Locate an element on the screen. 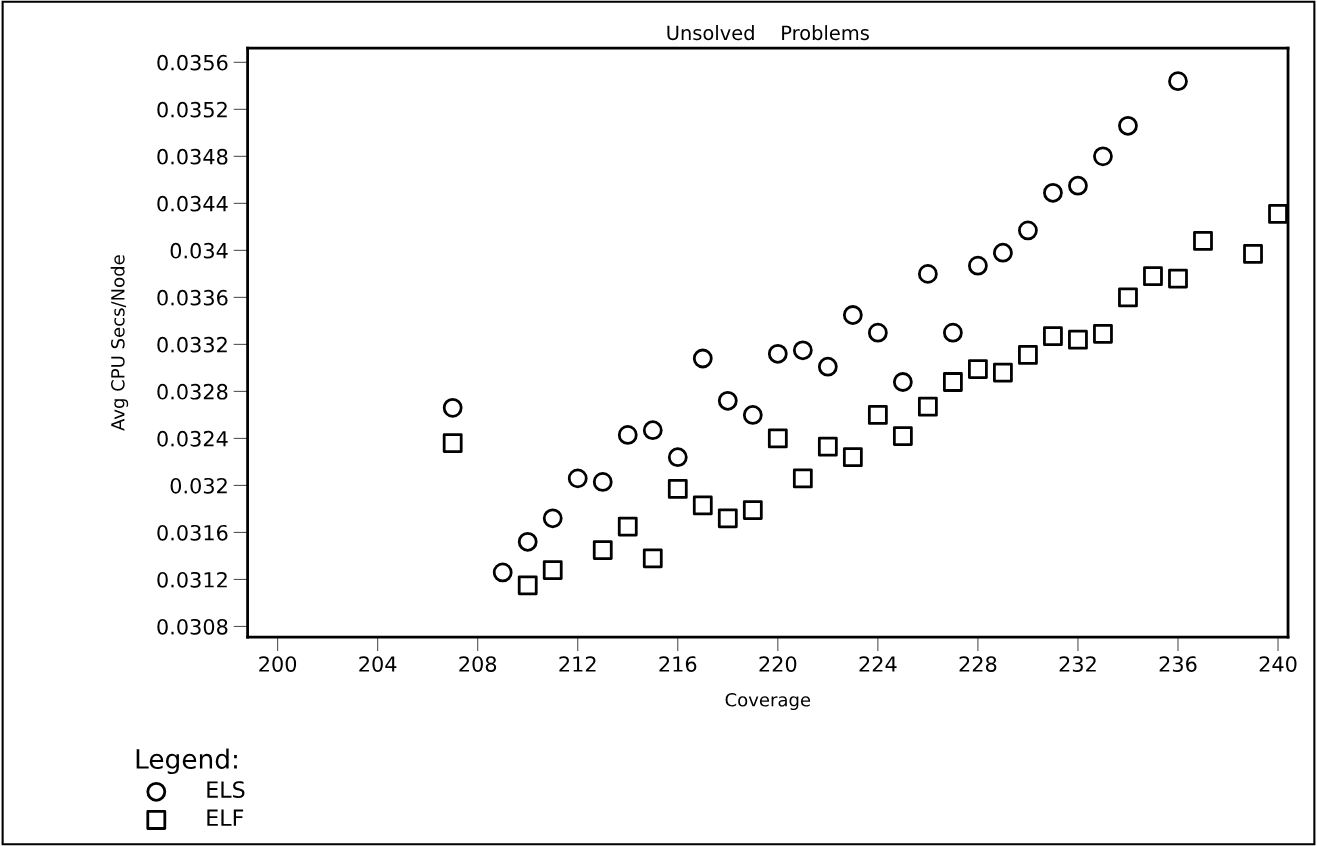  x-tick-label: 208 is located at coordinates (478, 664).